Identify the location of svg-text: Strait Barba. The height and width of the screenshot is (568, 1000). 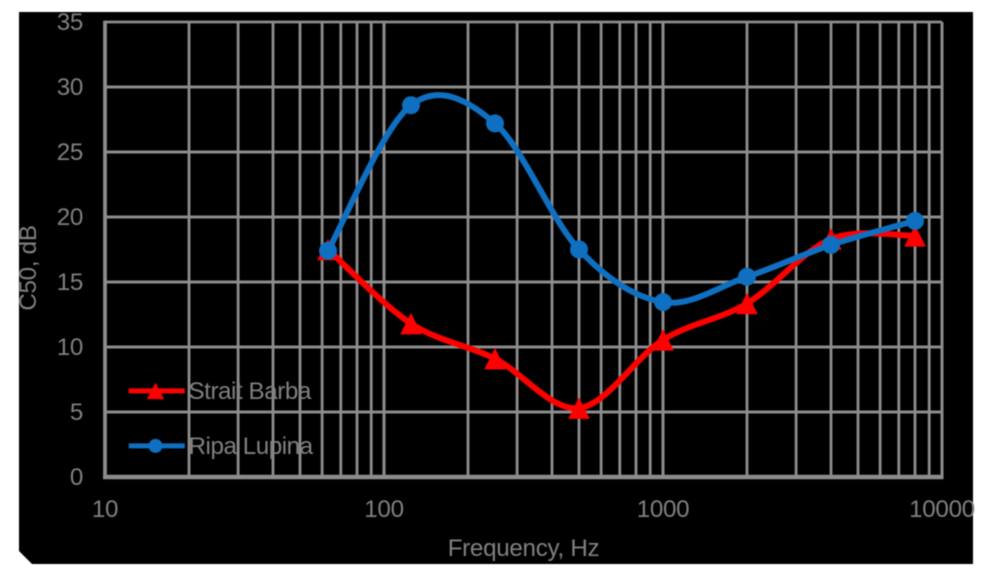
(250, 391).